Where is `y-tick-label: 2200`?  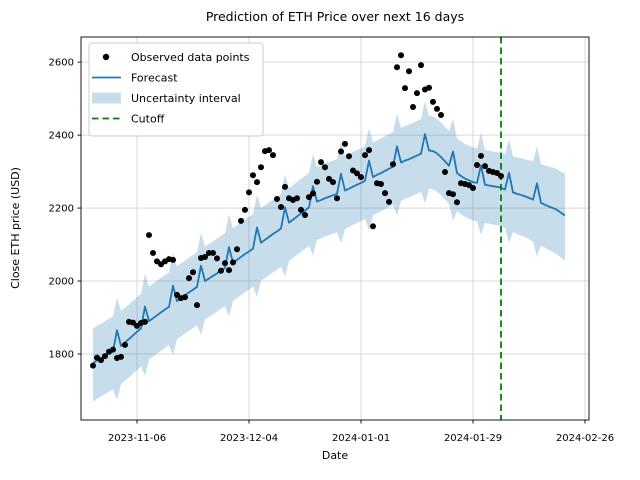
y-tick-label: 2200 is located at coordinates (61, 209).